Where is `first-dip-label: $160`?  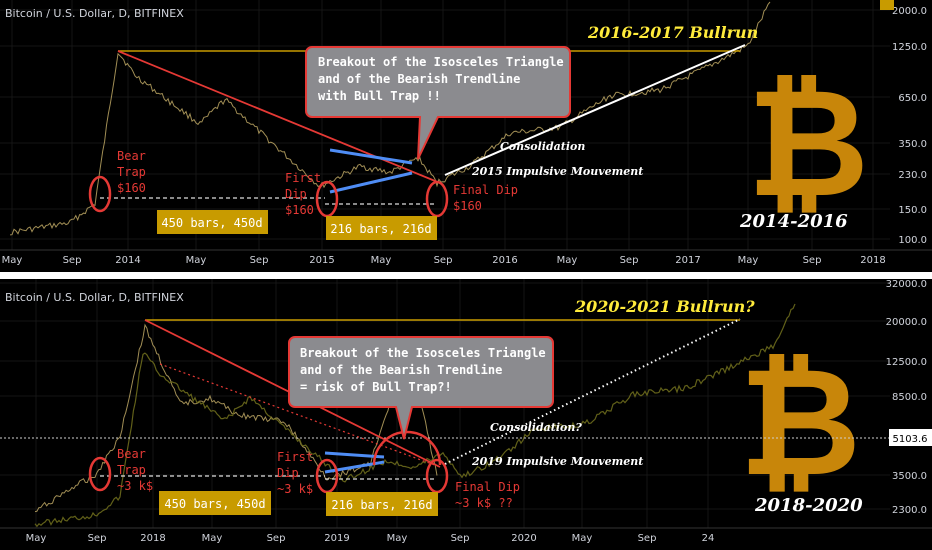 first-dip-label: $160 is located at coordinates (299, 210).